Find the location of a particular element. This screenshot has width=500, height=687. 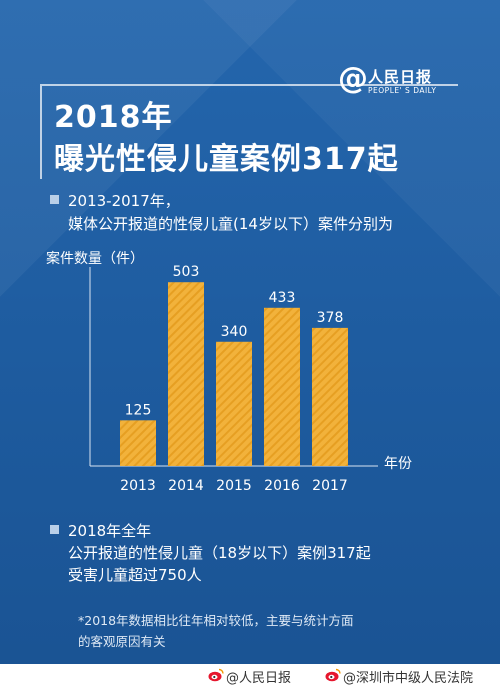

intro-line-1: 2013-2017年， is located at coordinates (124, 201).